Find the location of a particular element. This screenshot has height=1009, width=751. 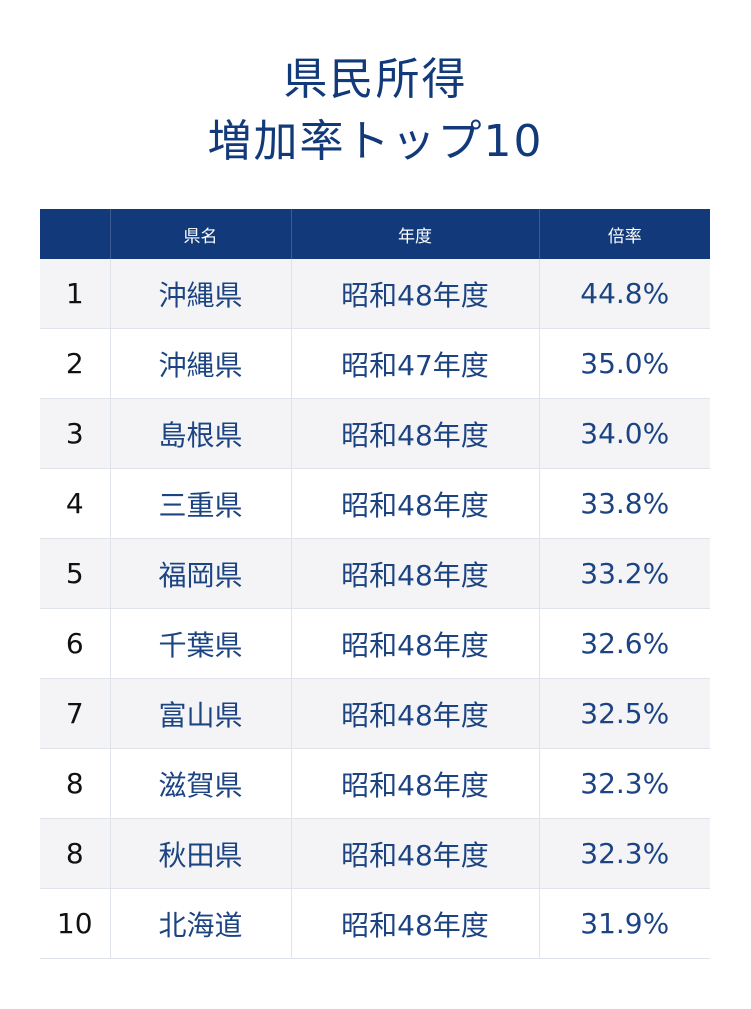

header-year: 年度 is located at coordinates (415, 234).